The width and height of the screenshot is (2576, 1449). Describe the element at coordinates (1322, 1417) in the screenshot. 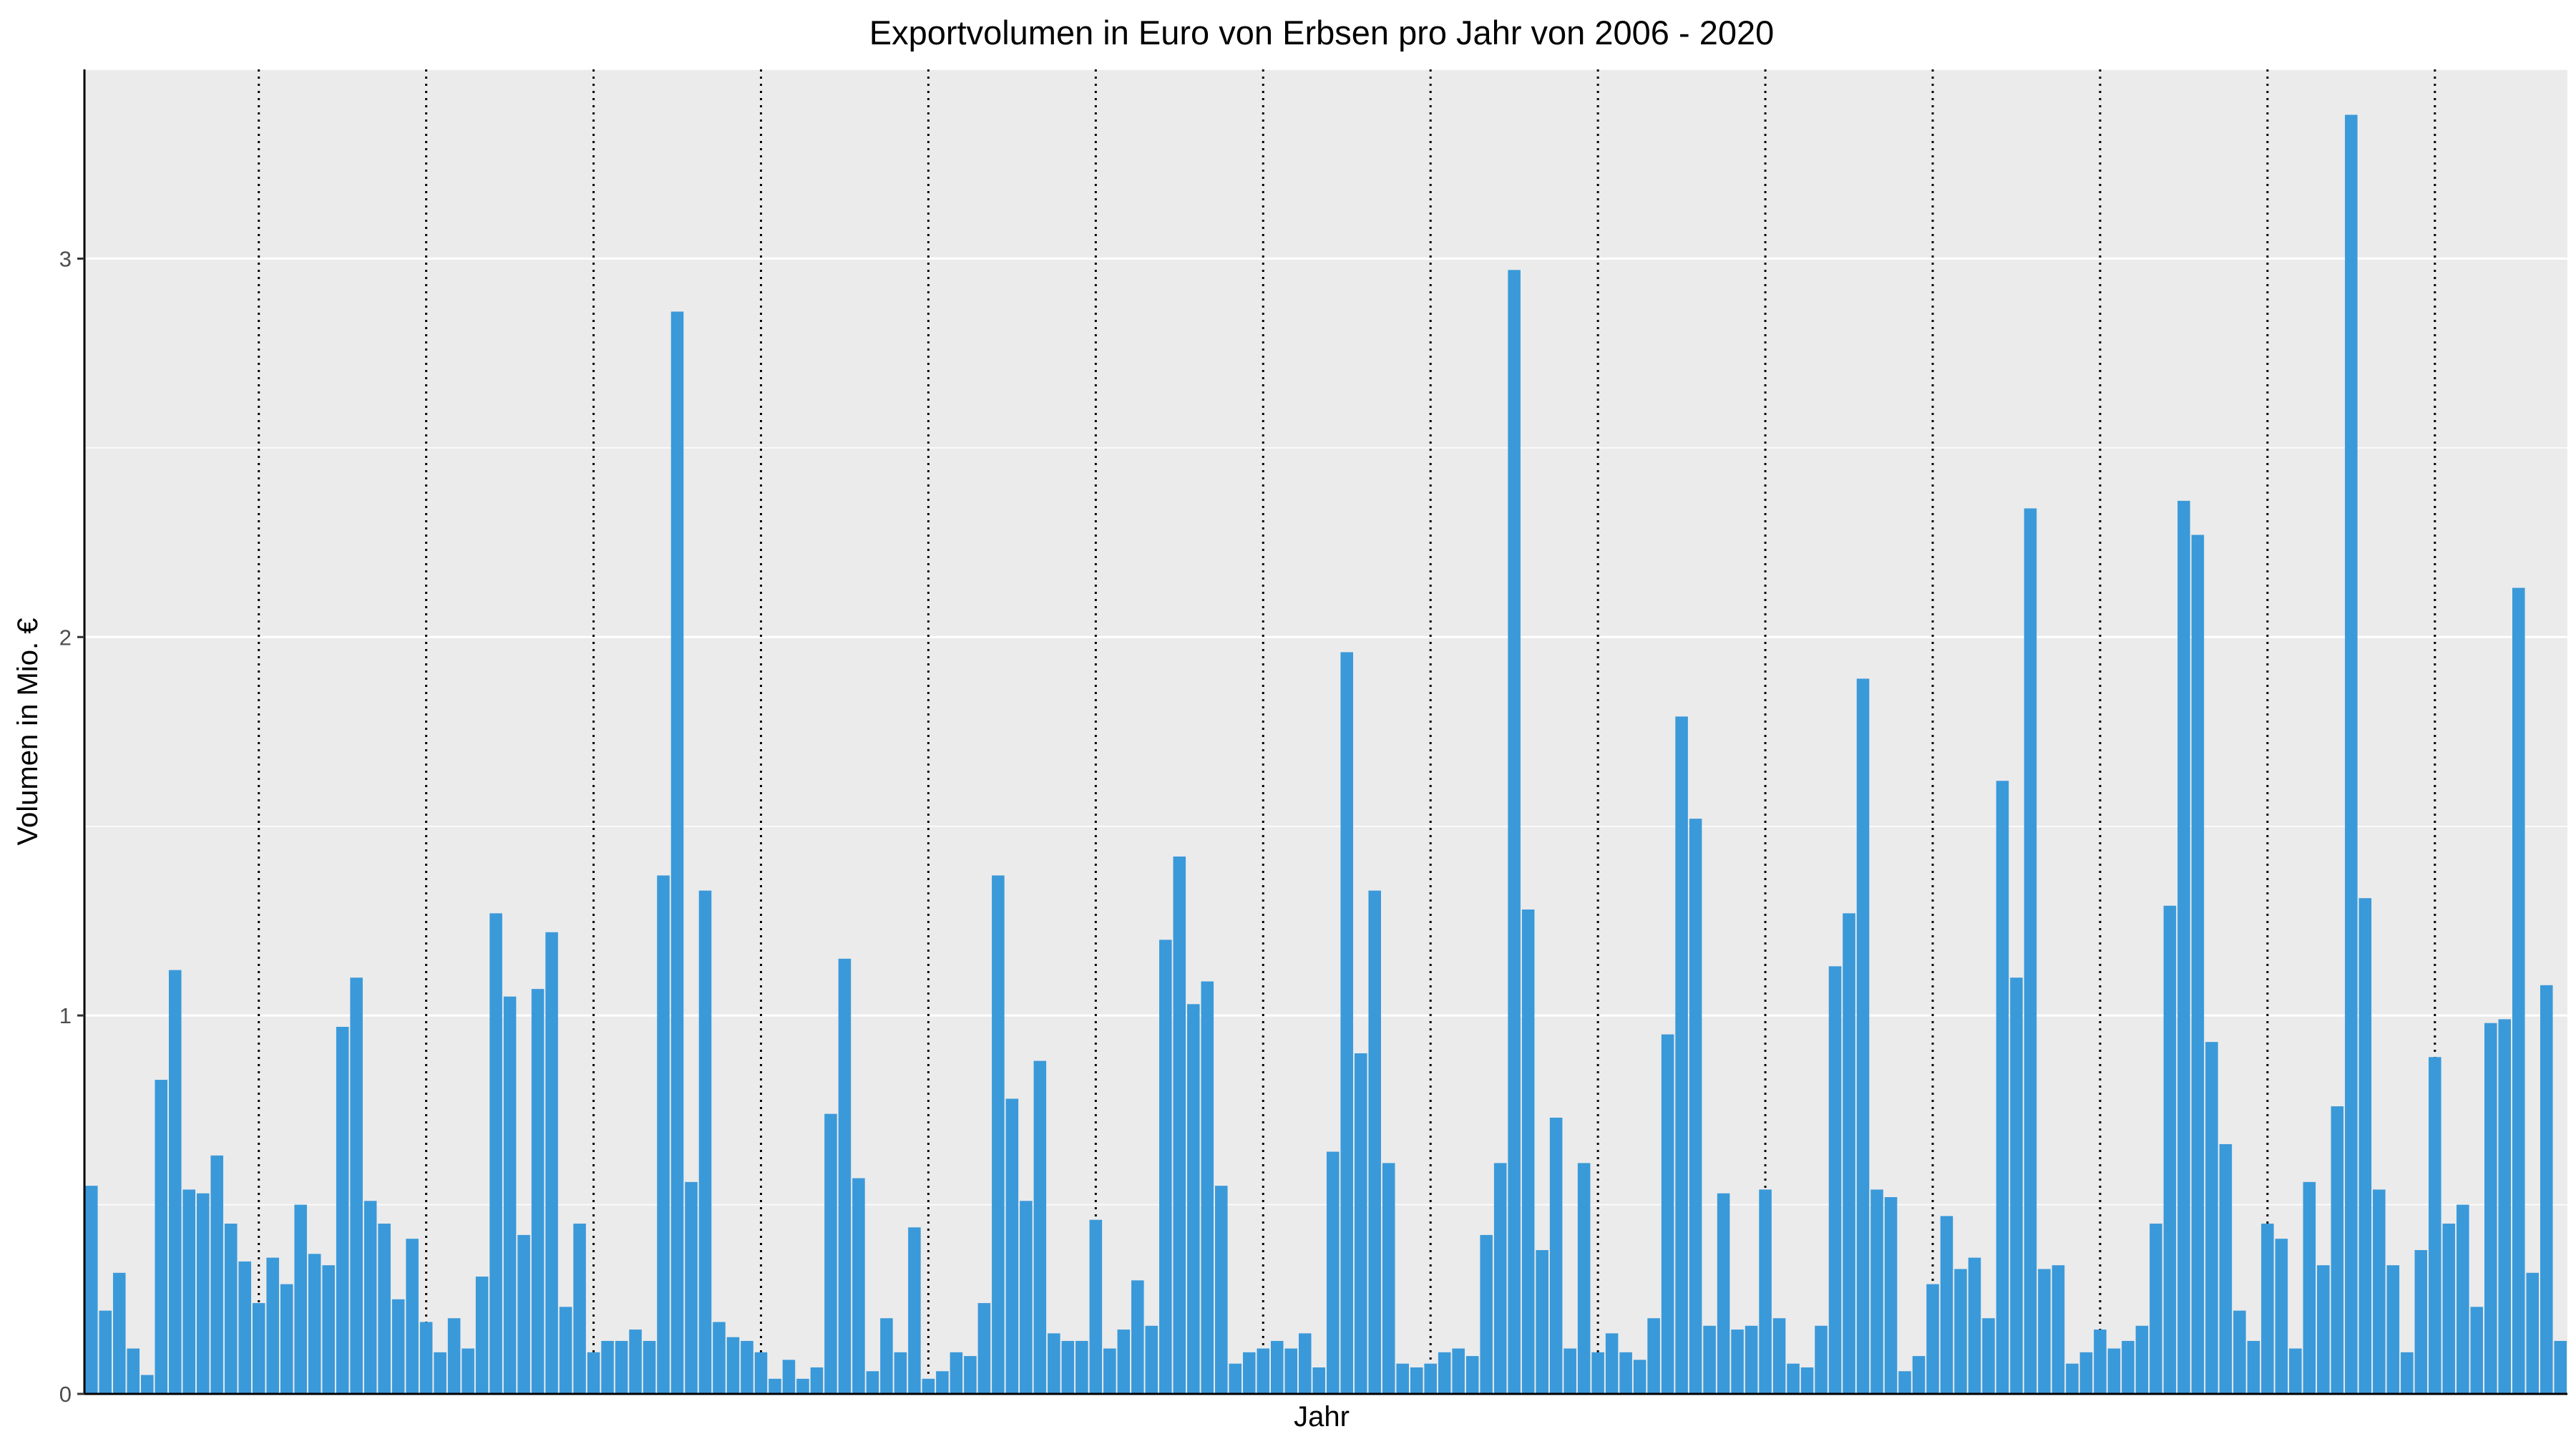

I see `x-axis-title: Jahr` at that location.